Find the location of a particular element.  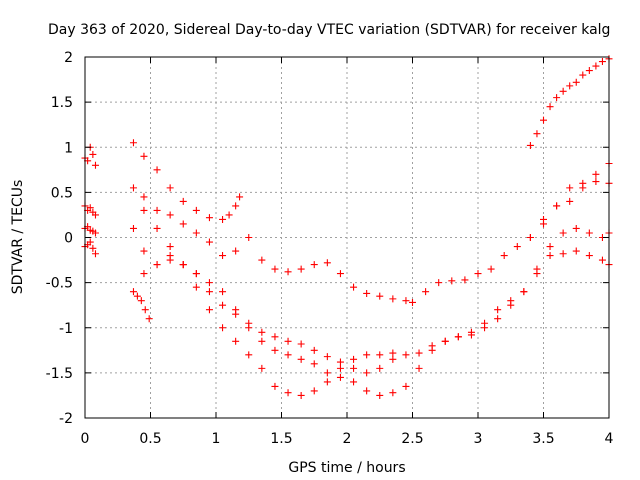

y-tick-label: -0.5 is located at coordinates (59, 284).